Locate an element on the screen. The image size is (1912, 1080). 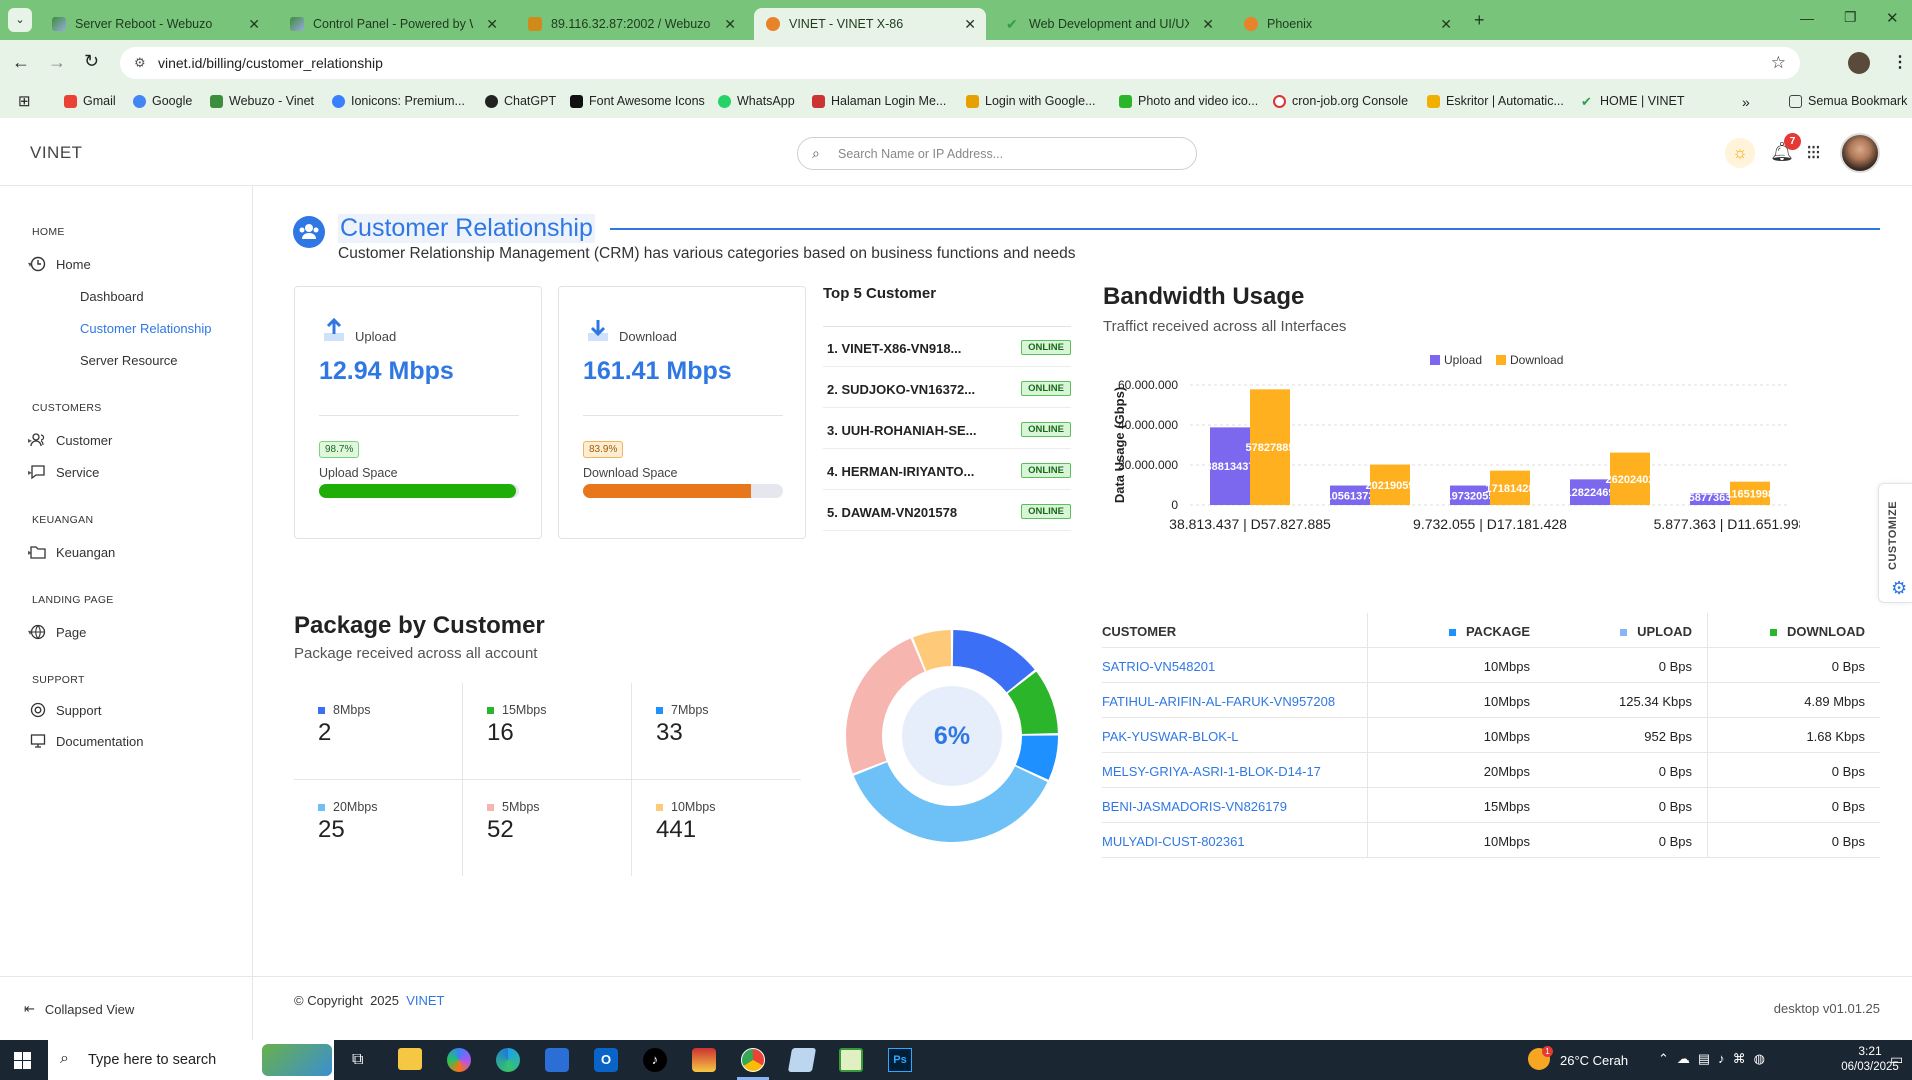
clock: 3:21 06/03/2025 is located at coordinates (1870, 1058).